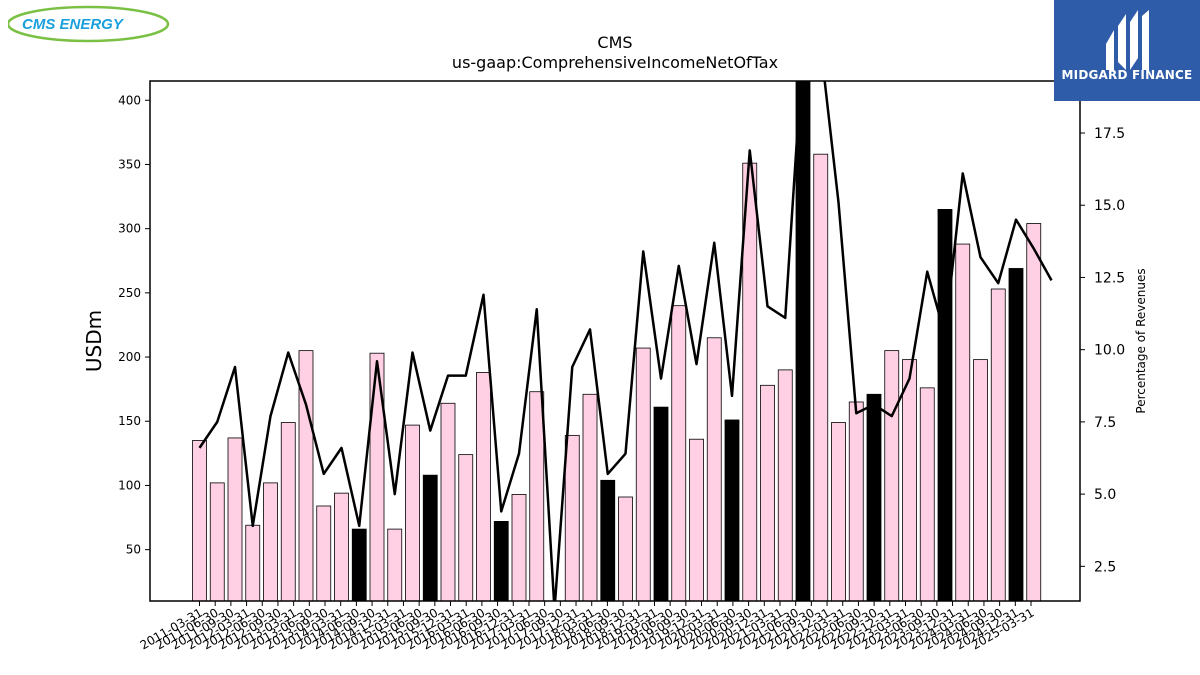  I want to click on y-tick-label: 200, so click(129, 357).